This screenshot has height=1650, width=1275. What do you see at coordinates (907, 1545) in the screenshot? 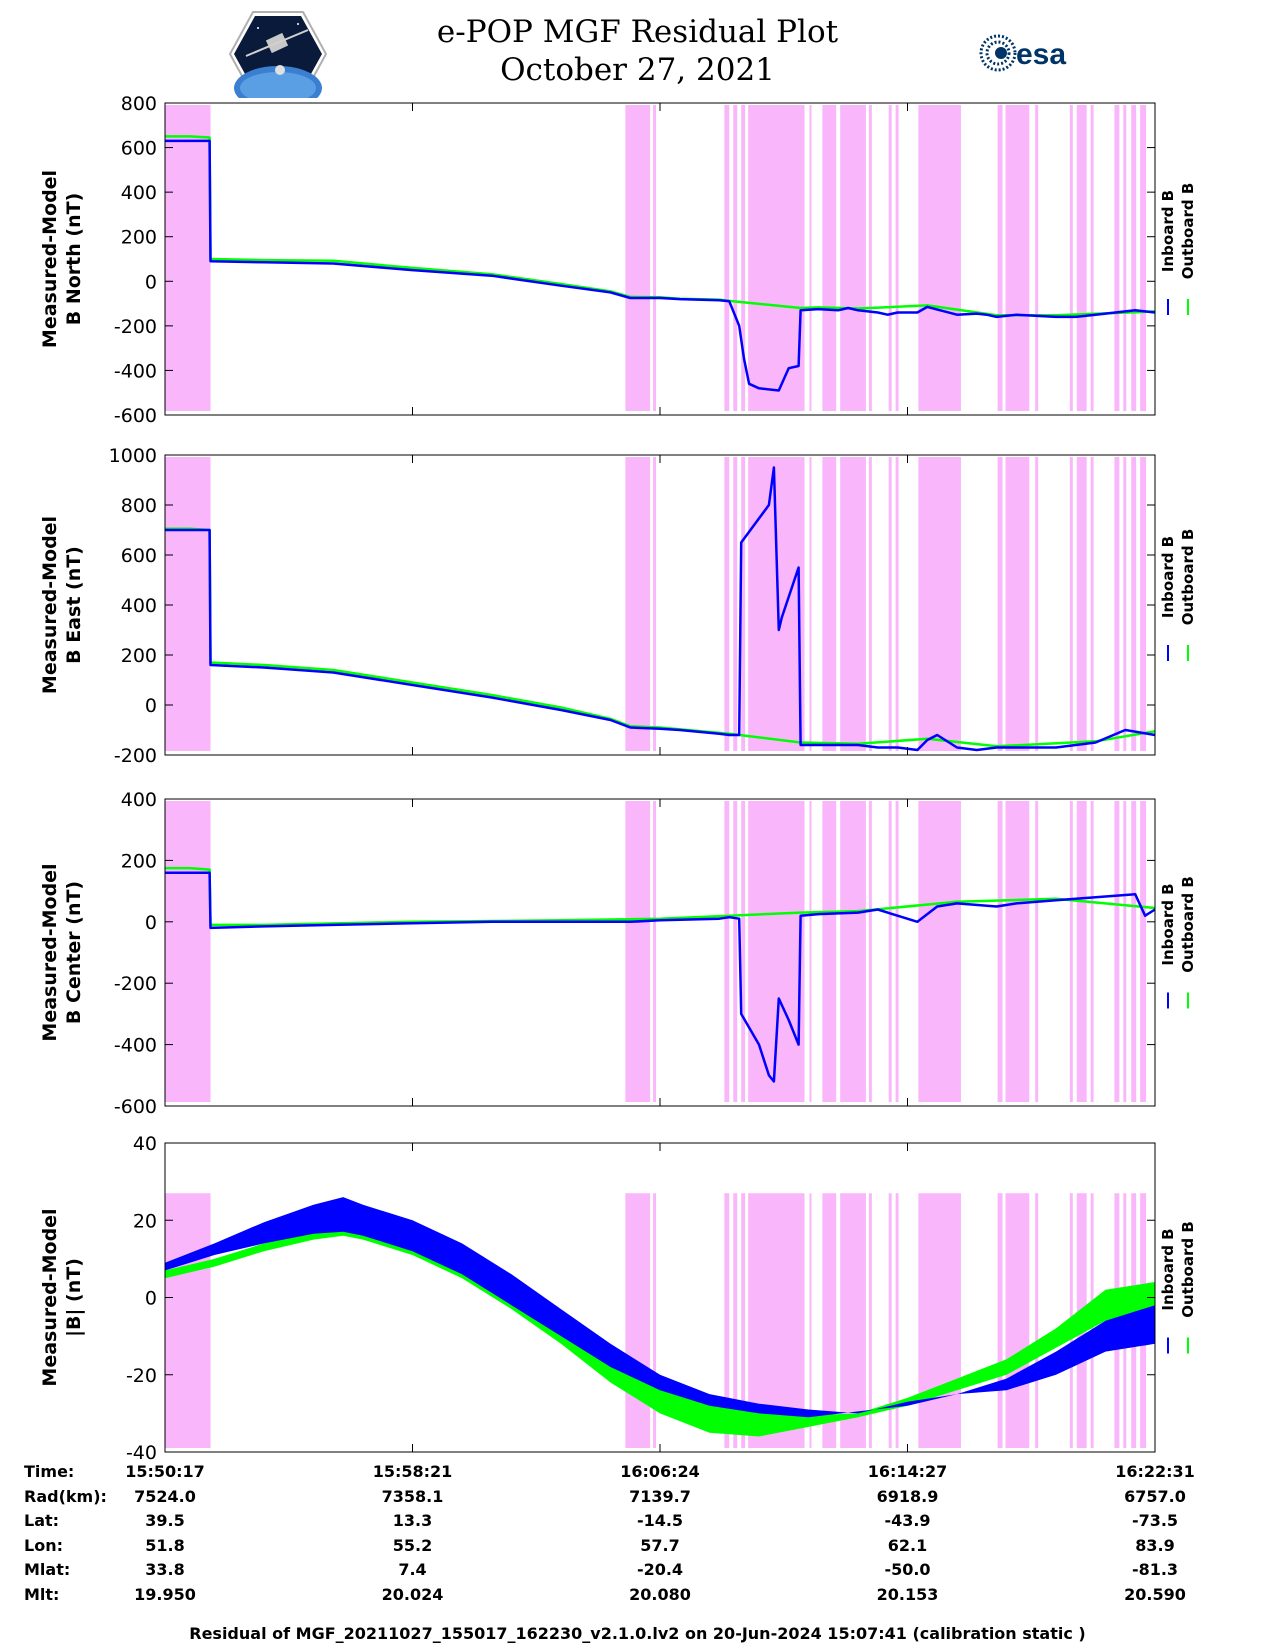
I see `ephemeris-value: 62.1` at bounding box center [907, 1545].